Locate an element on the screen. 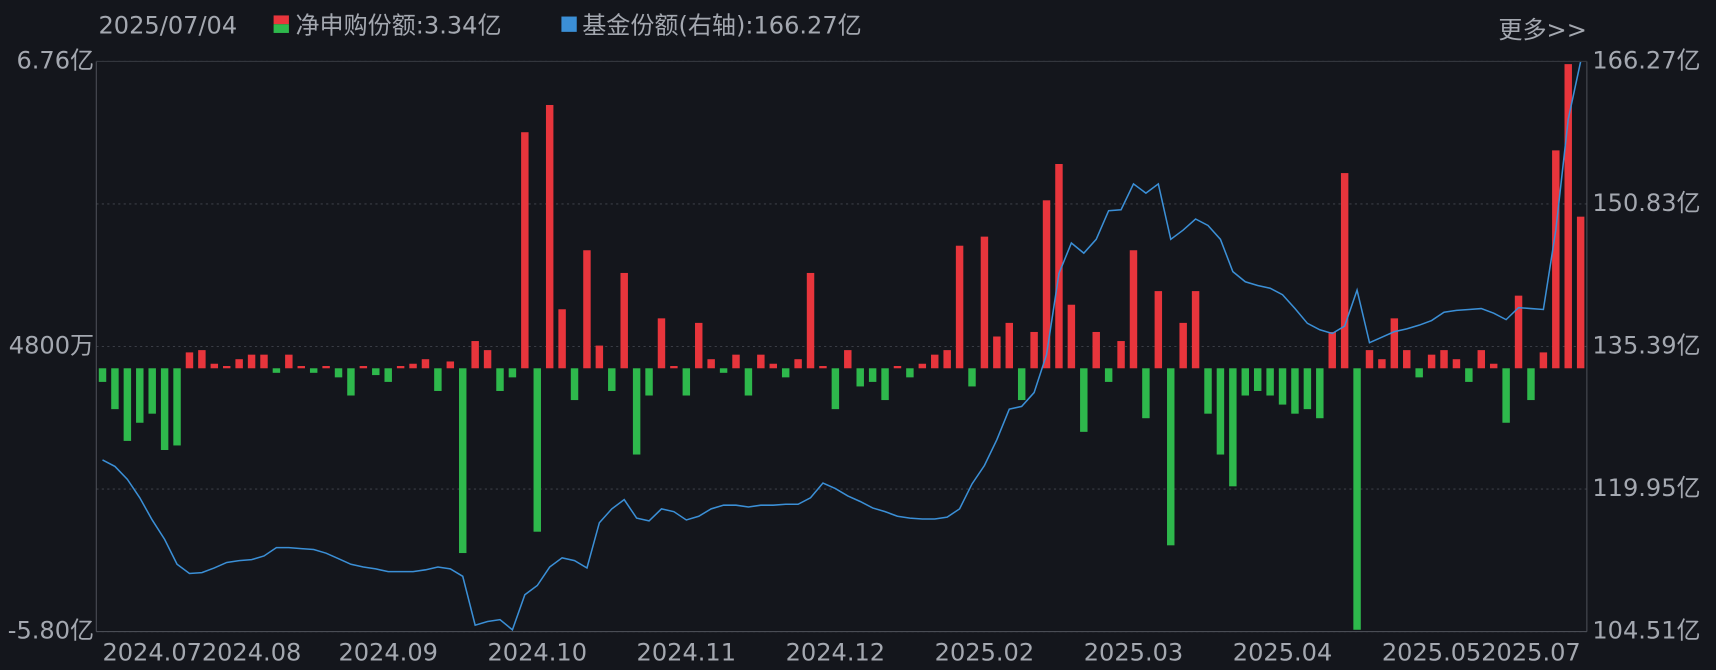 The image size is (1716, 670). y-tick-label: 6.76亿 is located at coordinates (55, 60).